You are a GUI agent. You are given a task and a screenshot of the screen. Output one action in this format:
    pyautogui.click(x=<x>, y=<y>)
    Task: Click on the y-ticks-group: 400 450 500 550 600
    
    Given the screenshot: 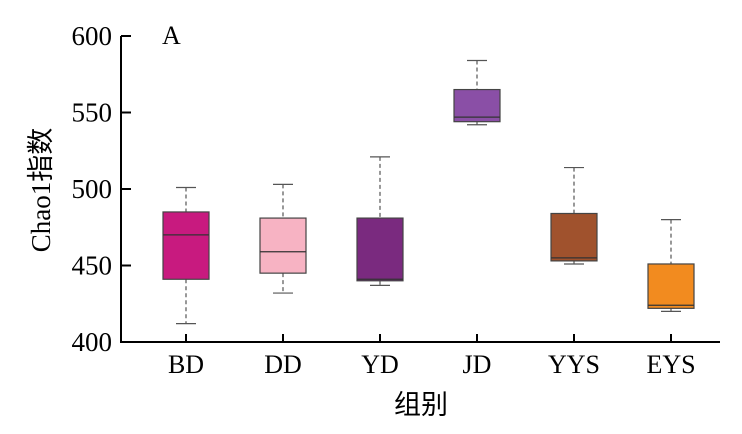 What is the action you would take?
    pyautogui.click(x=101, y=189)
    